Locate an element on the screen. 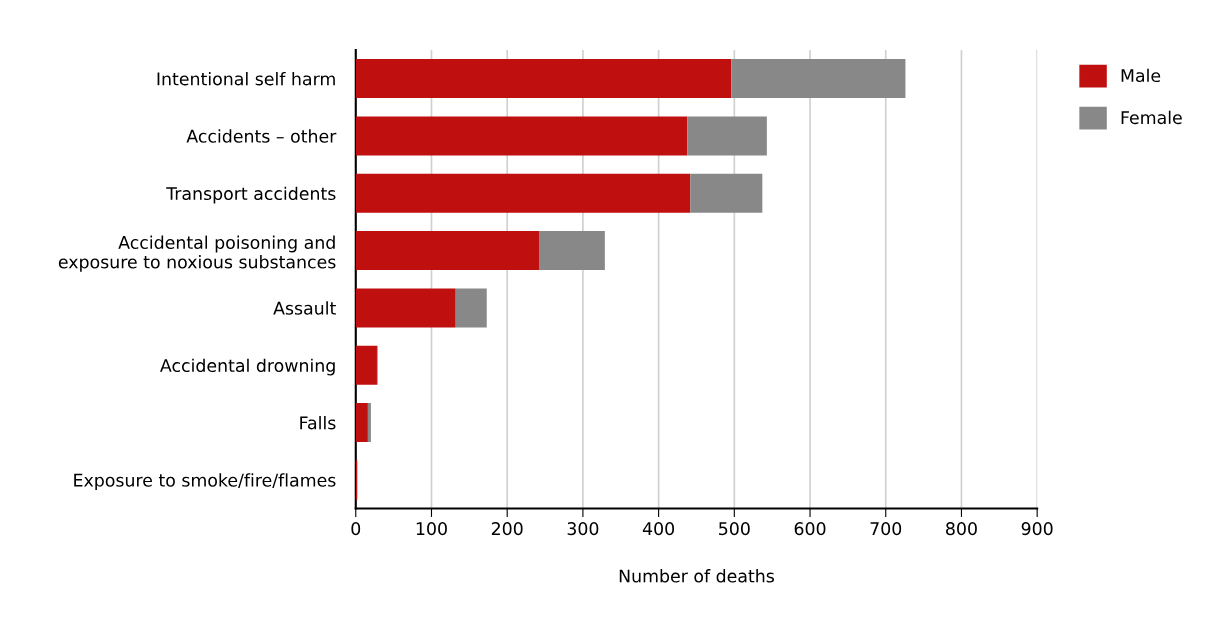 The width and height of the screenshot is (1206, 624). y-tick-label: Exposure to smoke/fire/flames is located at coordinates (205, 482).